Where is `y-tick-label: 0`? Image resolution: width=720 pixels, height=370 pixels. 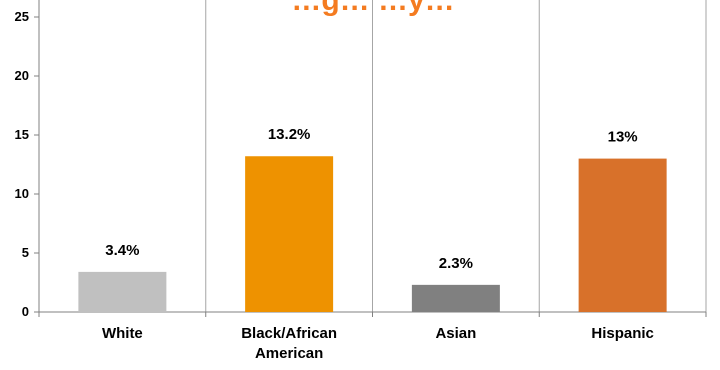
y-tick-label: 0 is located at coordinates (25, 311).